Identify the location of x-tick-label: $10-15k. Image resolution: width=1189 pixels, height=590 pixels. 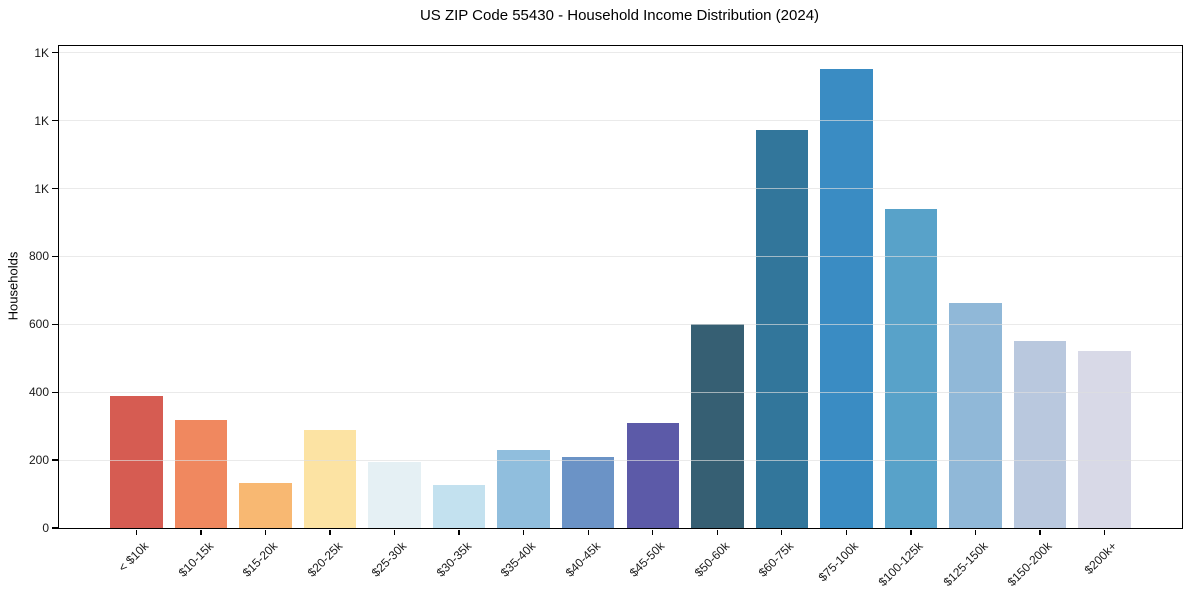
(195, 559).